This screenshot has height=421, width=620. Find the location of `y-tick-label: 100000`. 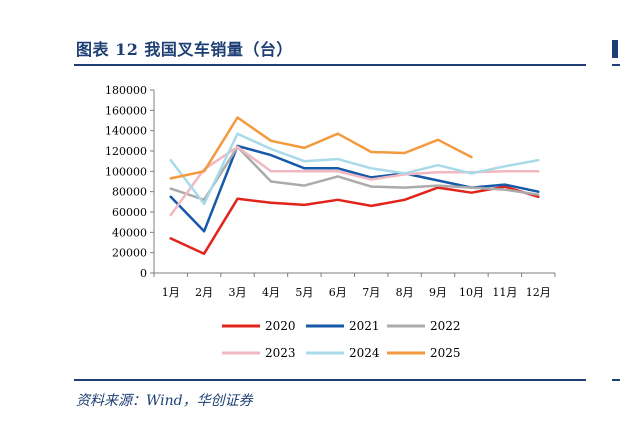

y-tick-label: 100000 is located at coordinates (126, 171).